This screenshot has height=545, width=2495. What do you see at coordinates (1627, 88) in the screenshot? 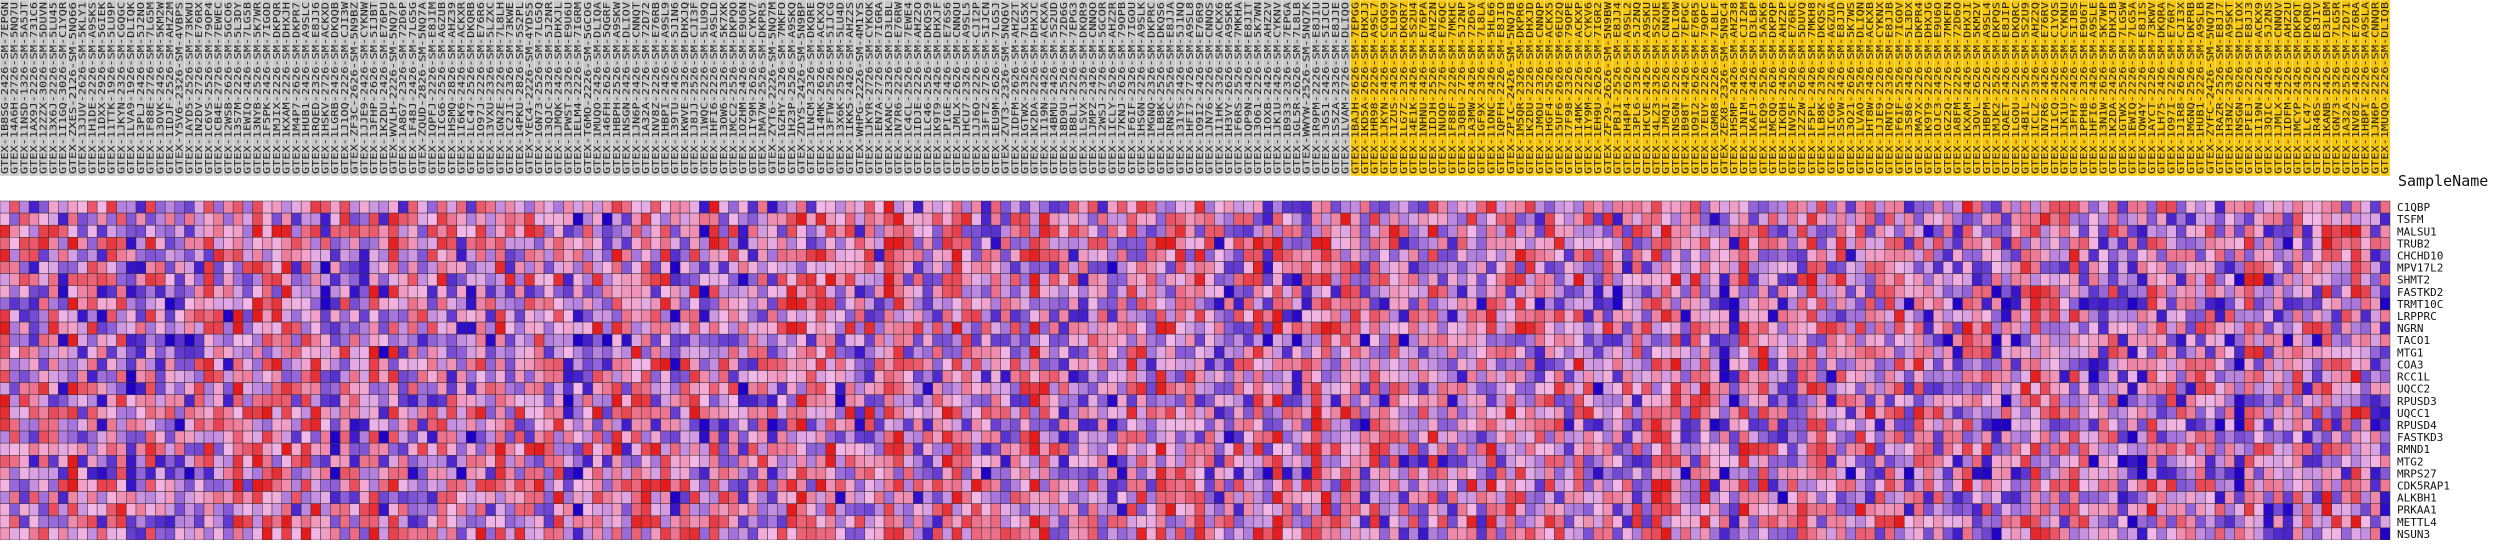
I see `sample-label: GTEX-1H4P4-2626-SM-A9SL2` at bounding box center [1627, 88].